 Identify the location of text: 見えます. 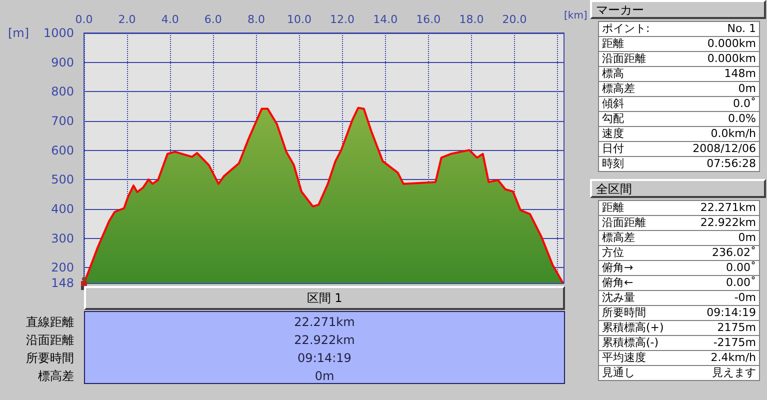
(734, 373).